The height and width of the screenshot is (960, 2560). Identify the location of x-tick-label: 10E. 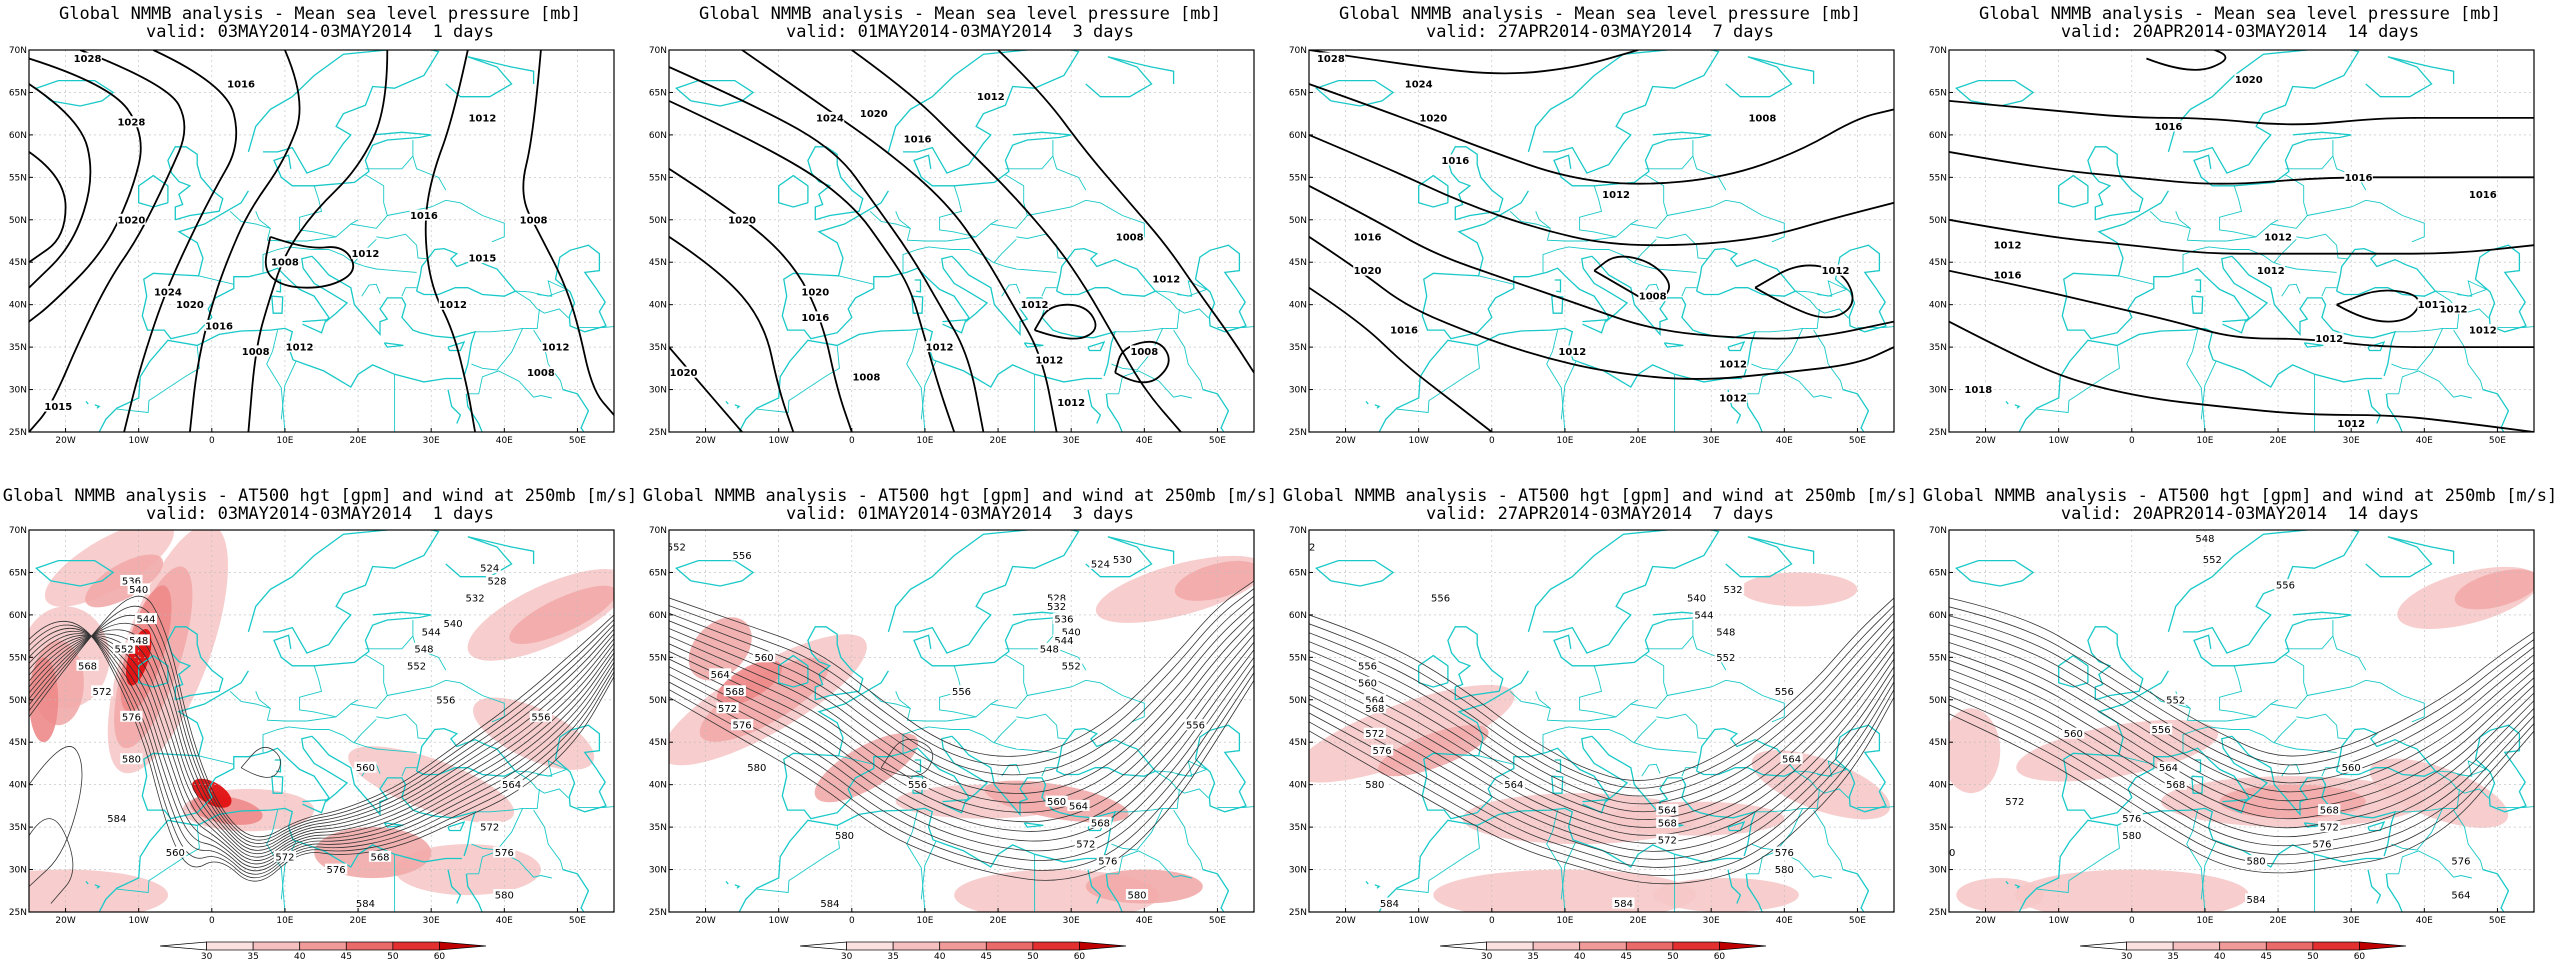
(924, 441).